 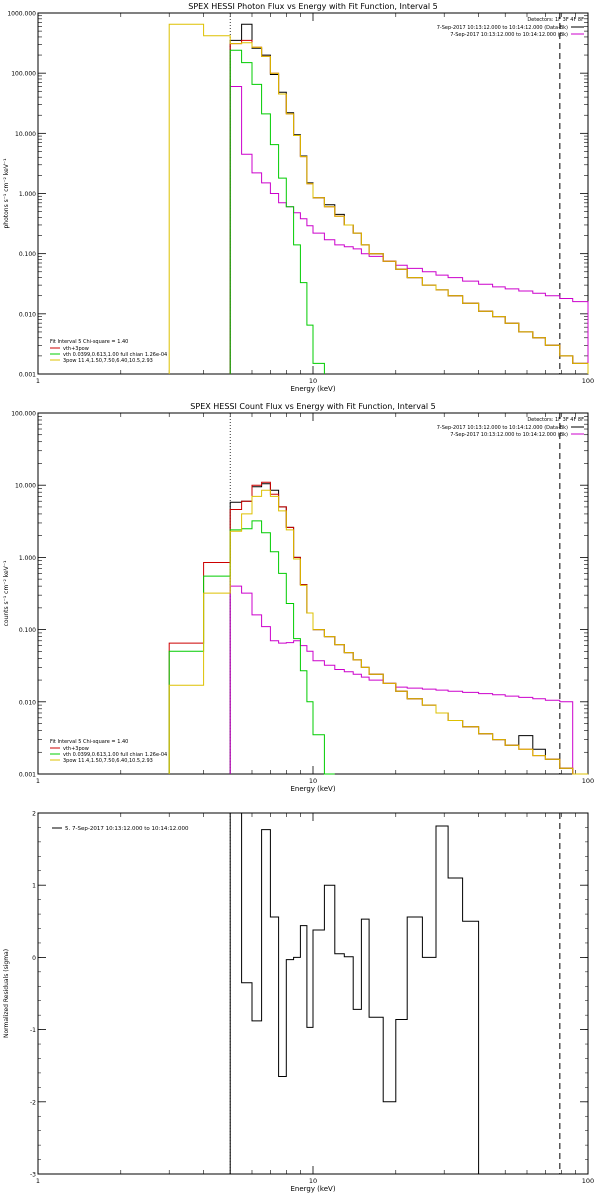 I want to click on series-group, so click(x=361, y=993).